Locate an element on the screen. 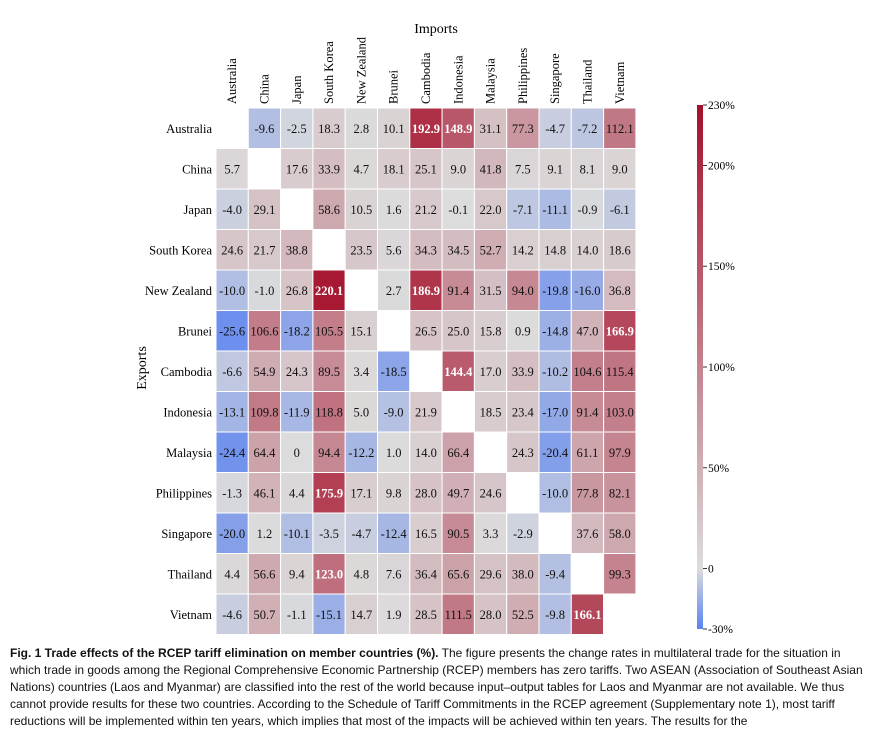 This screenshot has width=877, height=733. row-label: South Korea is located at coordinates (180, 250).